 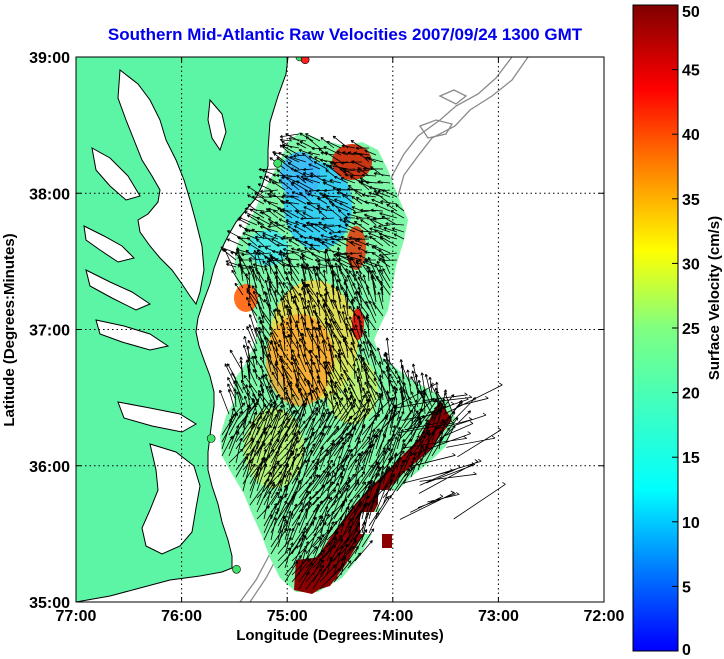 What do you see at coordinates (392, 616) in the screenshot?
I see `x-tick-label: 74:00` at bounding box center [392, 616].